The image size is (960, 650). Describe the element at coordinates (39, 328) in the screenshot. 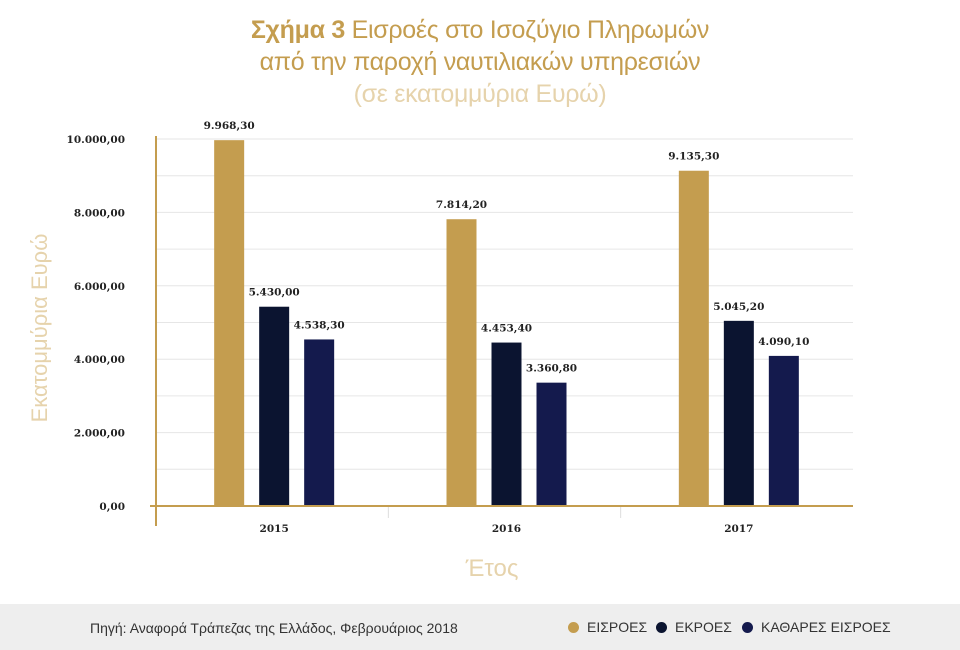

I see `y-axis-title: Εκατομμύρια Ευρώ` at that location.